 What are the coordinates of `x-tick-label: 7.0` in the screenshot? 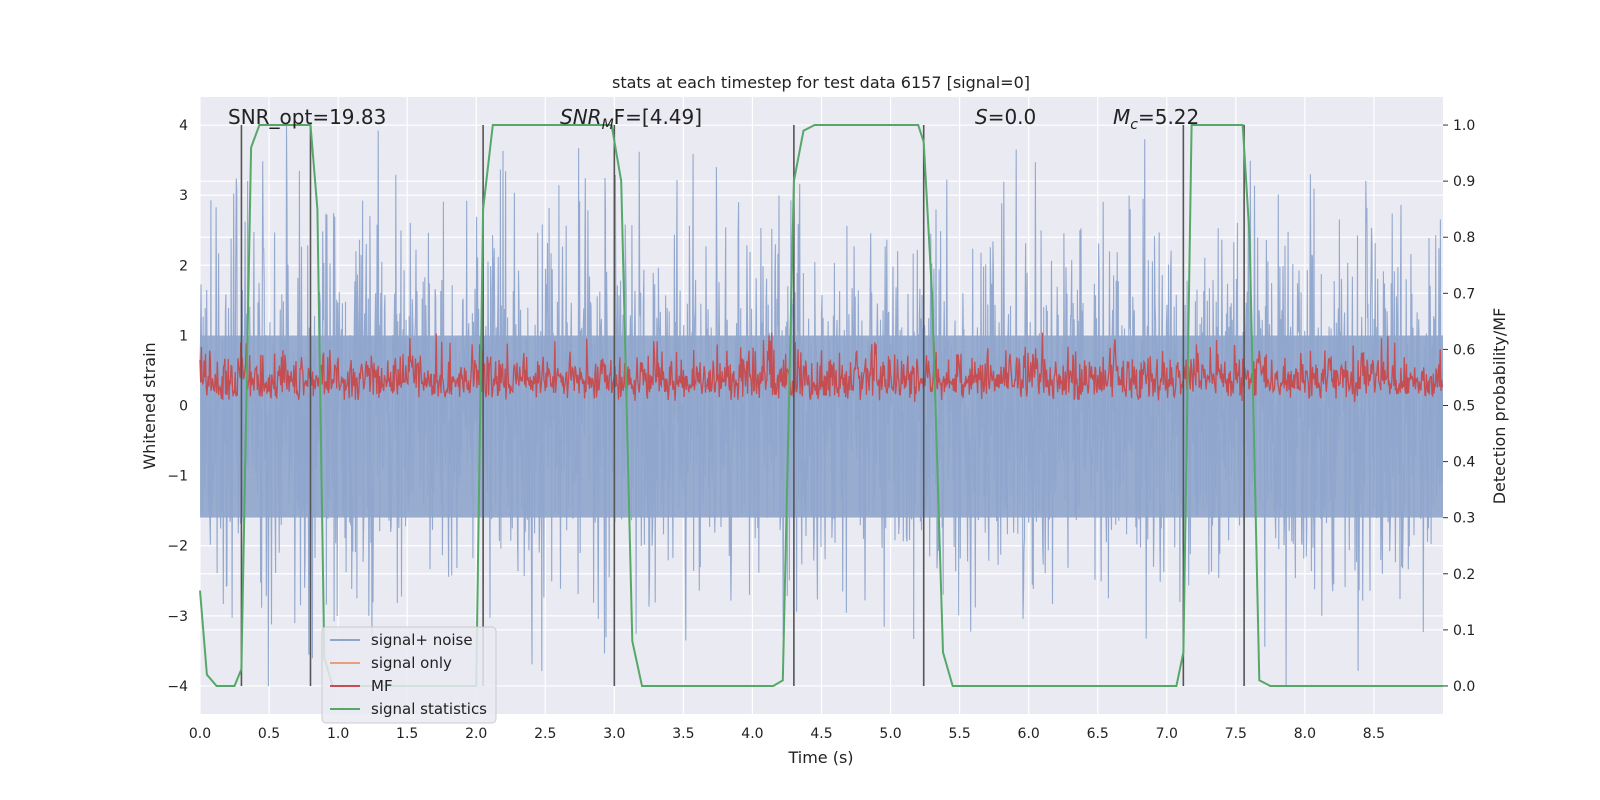 It's located at (1167, 734).